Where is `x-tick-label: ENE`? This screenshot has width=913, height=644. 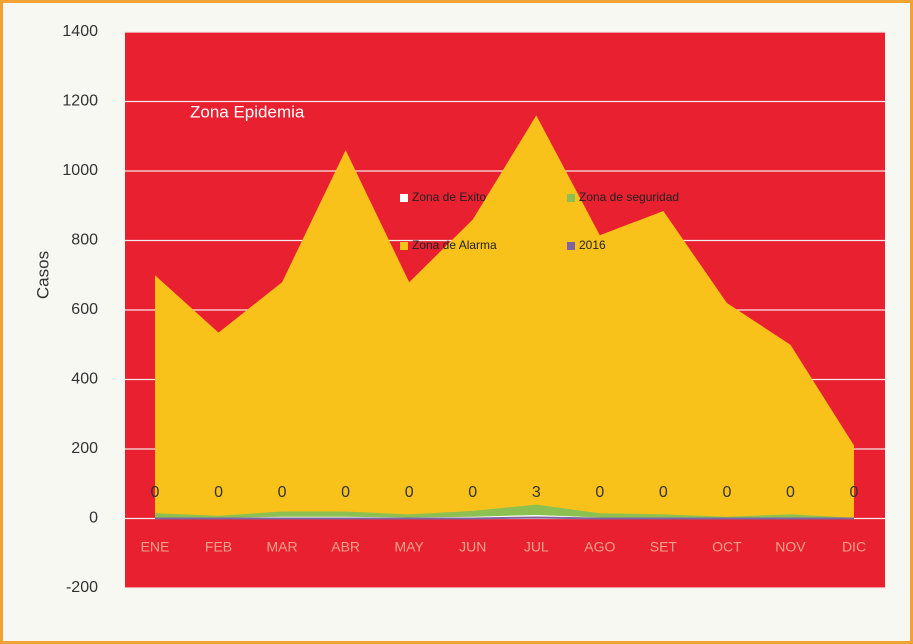 x-tick-label: ENE is located at coordinates (155, 547).